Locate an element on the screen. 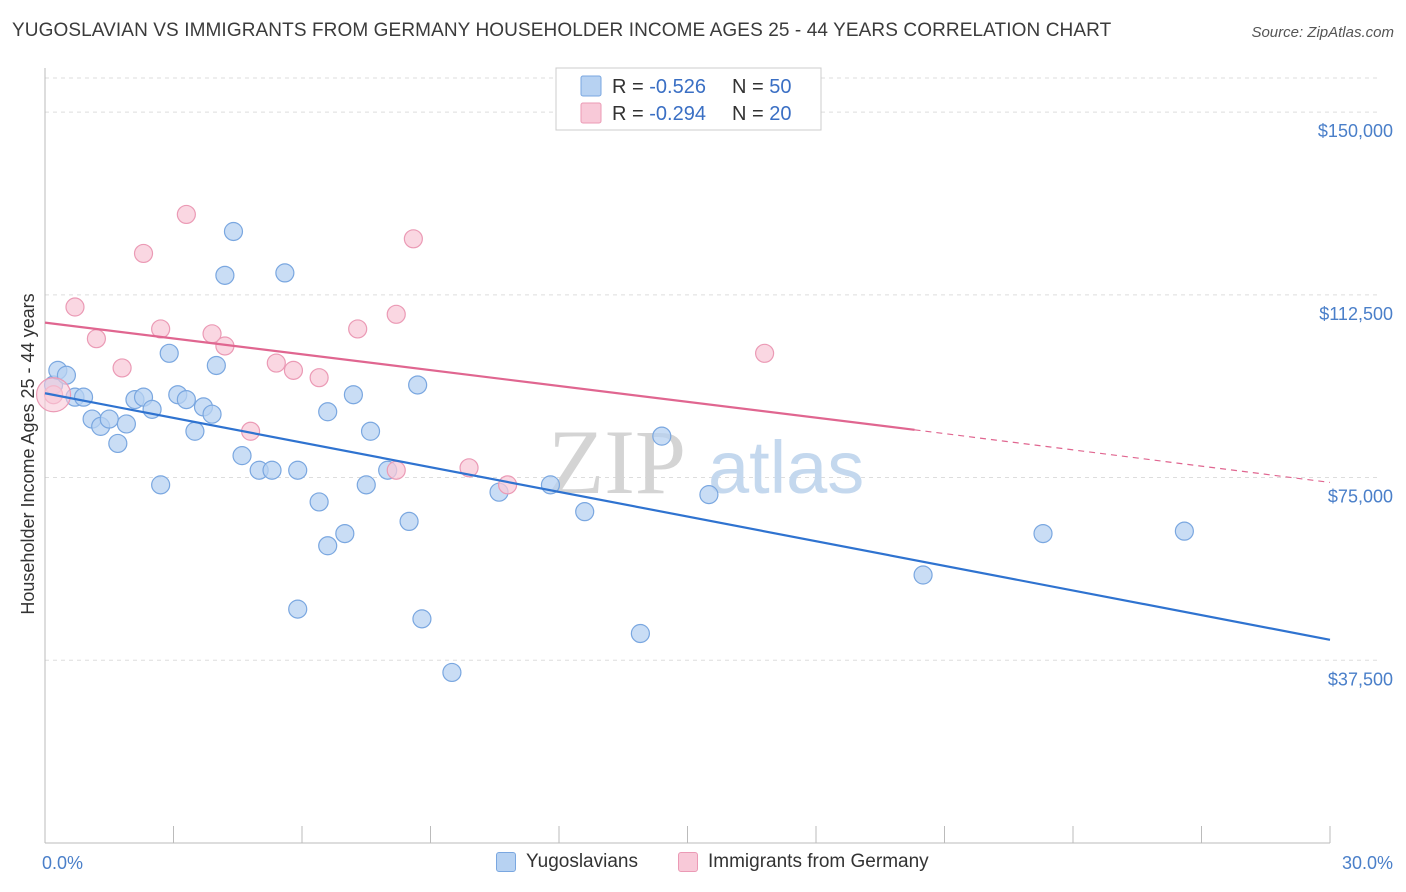  legend-n-label-2: N = is located at coordinates (750, 114).